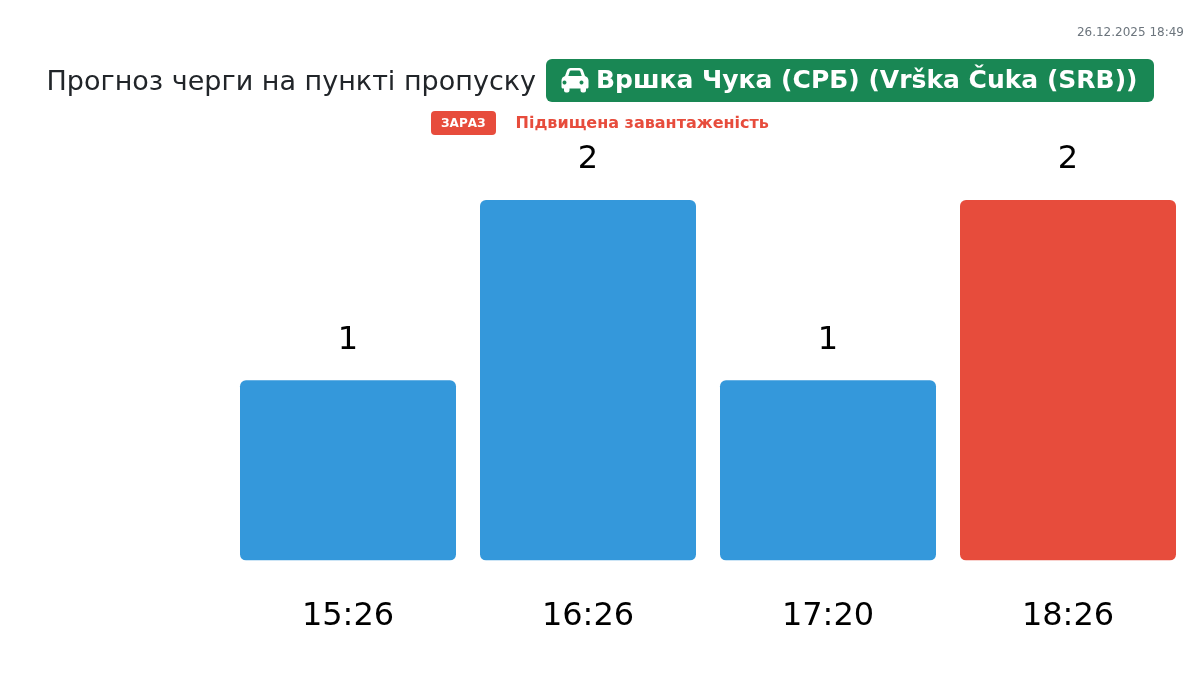  Describe the element at coordinates (642, 123) in the screenshot. I see `text: Підвищена завантаженість` at that location.